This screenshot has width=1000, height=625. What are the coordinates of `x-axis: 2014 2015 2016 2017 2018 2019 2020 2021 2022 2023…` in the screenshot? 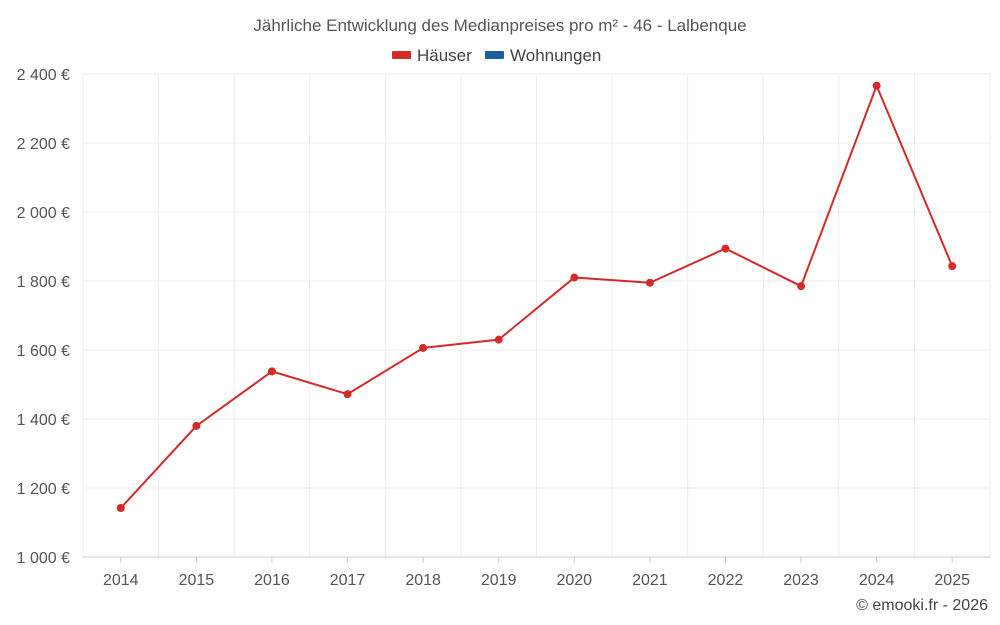 It's located at (536, 572).